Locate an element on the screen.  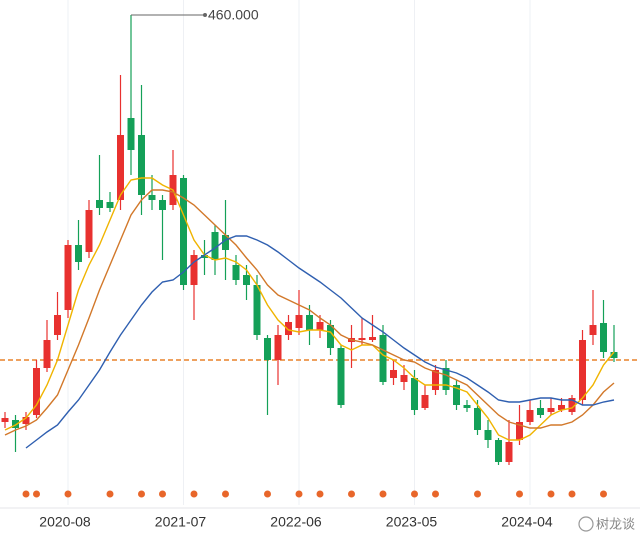
x-tick-label: 2022-06 is located at coordinates (296, 522).